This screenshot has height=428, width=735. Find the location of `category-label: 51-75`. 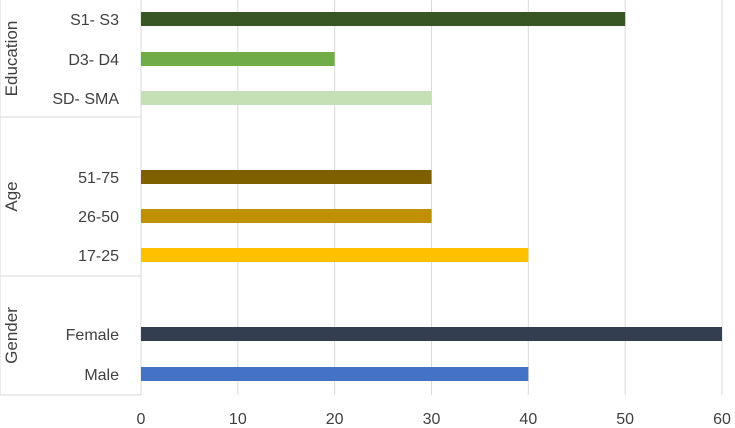

category-label: 51-75 is located at coordinates (98, 178).